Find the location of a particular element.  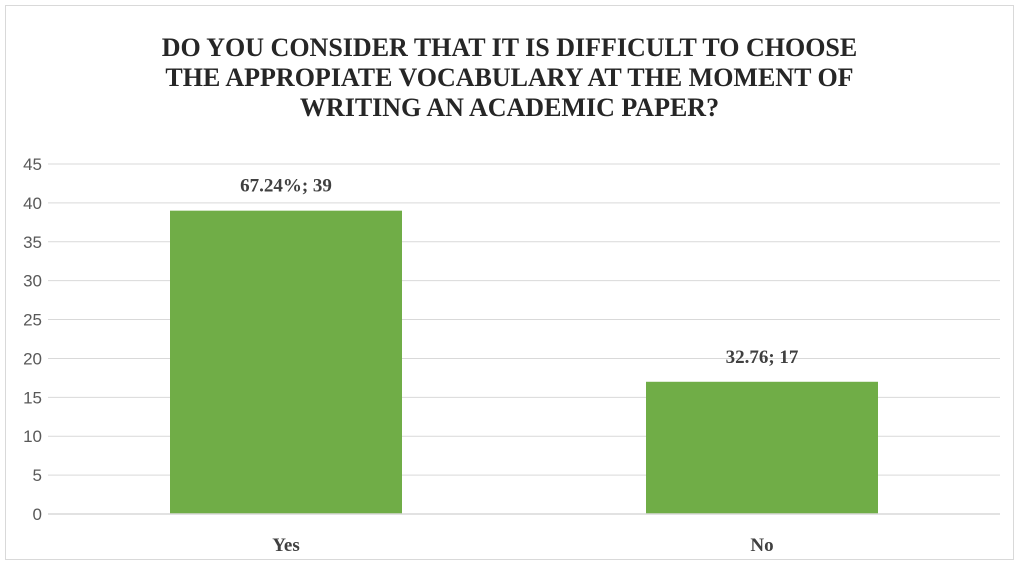

y-tick-label: 15 is located at coordinates (32, 397).